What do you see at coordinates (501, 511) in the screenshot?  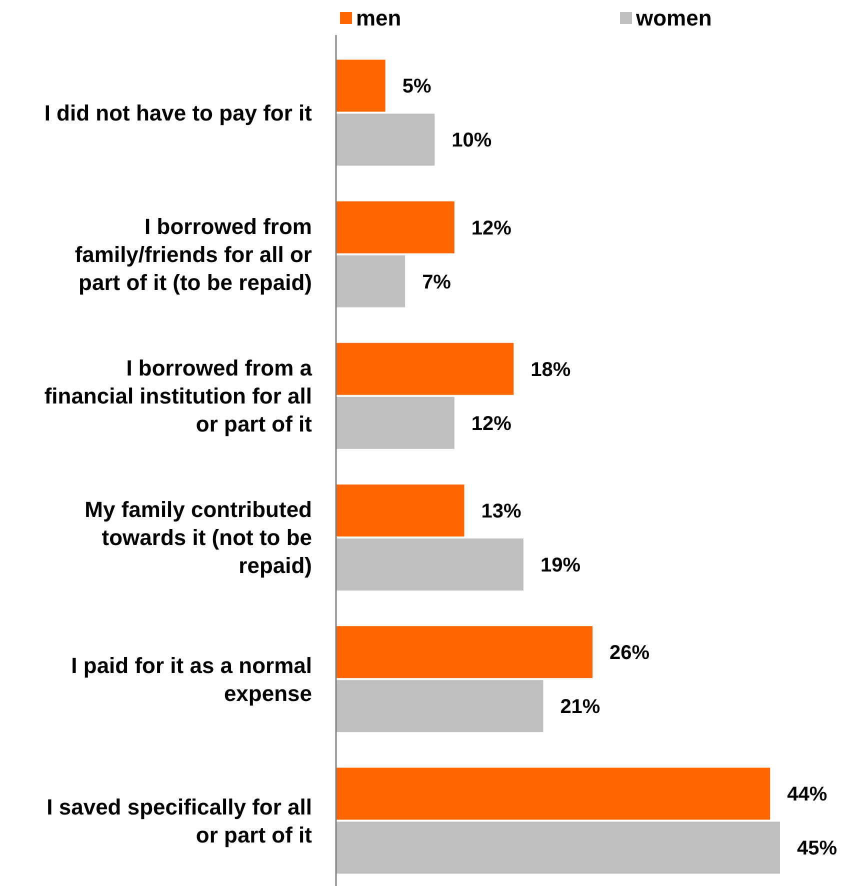 I see `data-label: 13%` at bounding box center [501, 511].